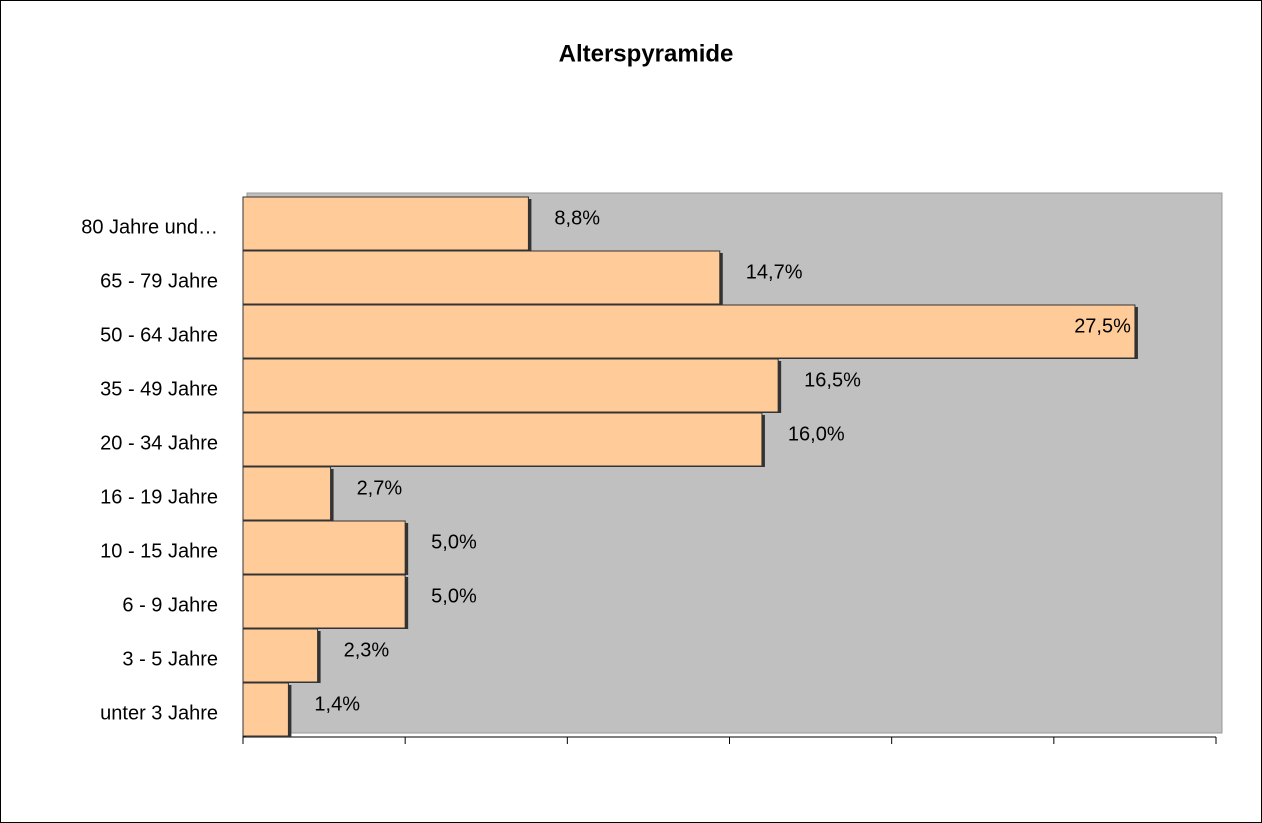  What do you see at coordinates (816, 434) in the screenshot?
I see `data-label: 16,0%` at bounding box center [816, 434].